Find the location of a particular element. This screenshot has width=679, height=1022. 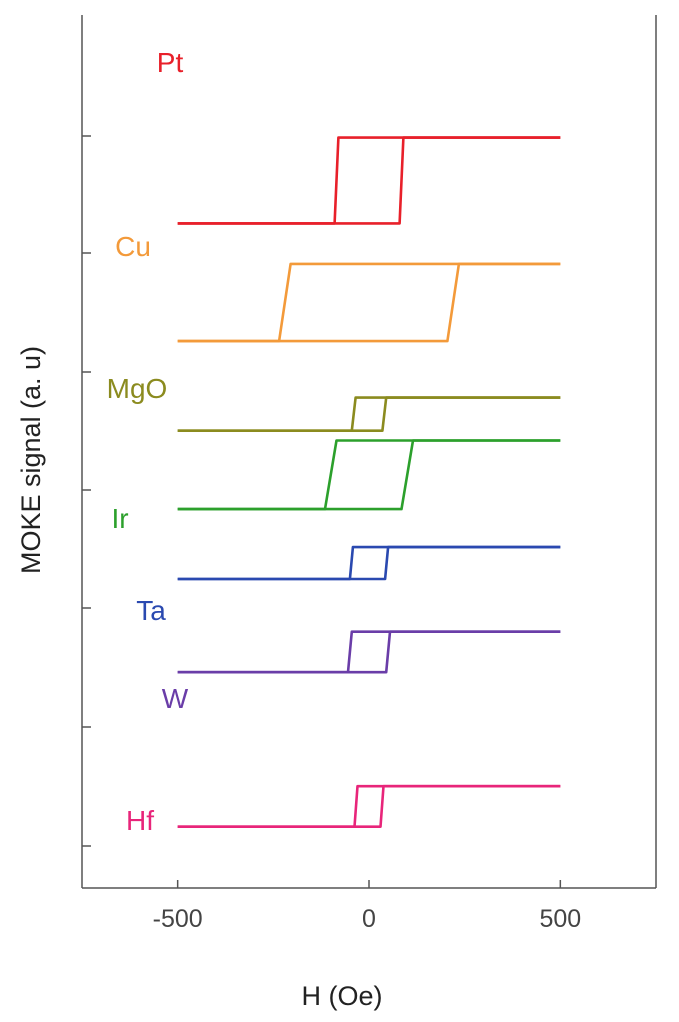

x-tick-label: -500 is located at coordinates (178, 919).